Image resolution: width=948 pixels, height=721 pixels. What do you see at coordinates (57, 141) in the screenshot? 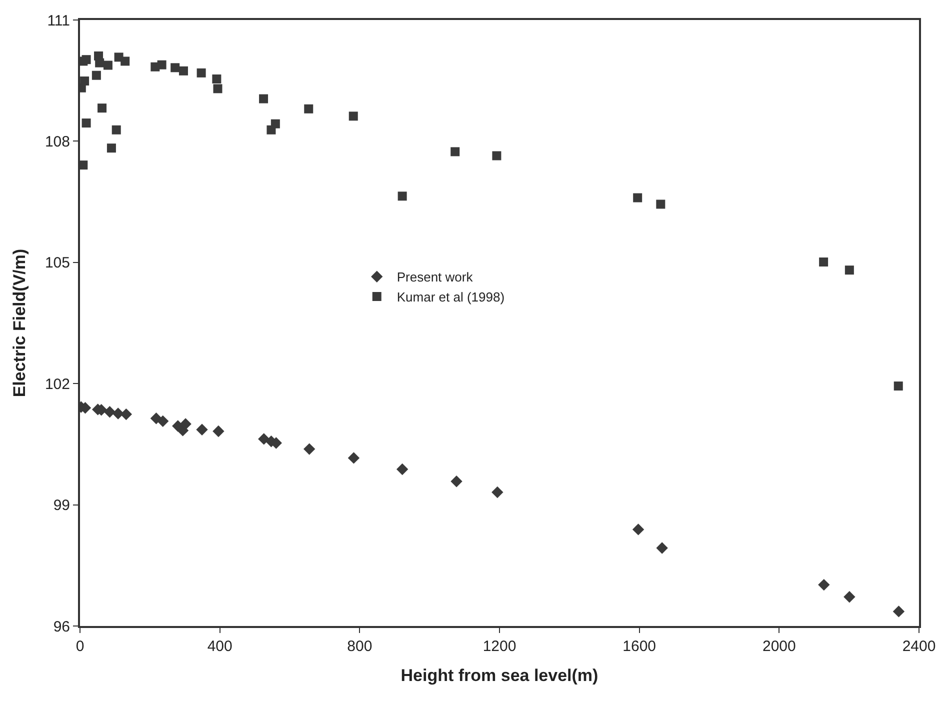
I see `y-tick-label: 108` at bounding box center [57, 141].